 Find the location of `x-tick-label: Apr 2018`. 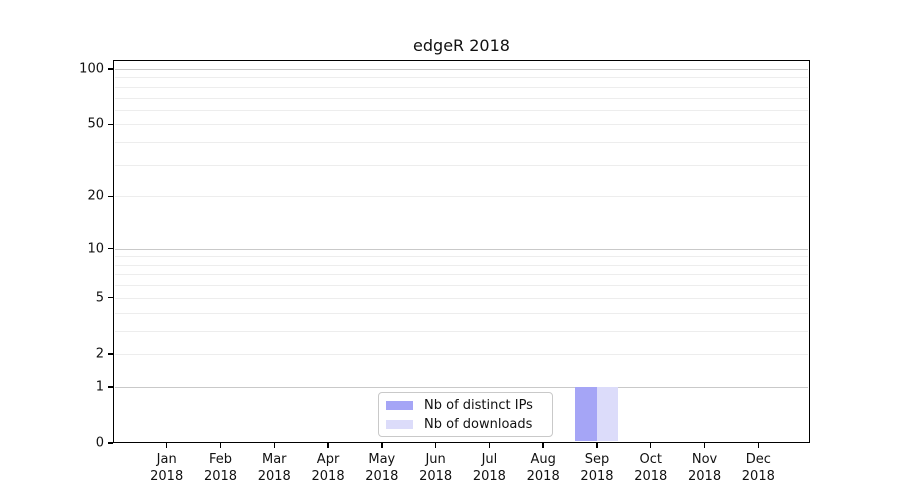

x-tick-label: Apr 2018 is located at coordinates (328, 468).